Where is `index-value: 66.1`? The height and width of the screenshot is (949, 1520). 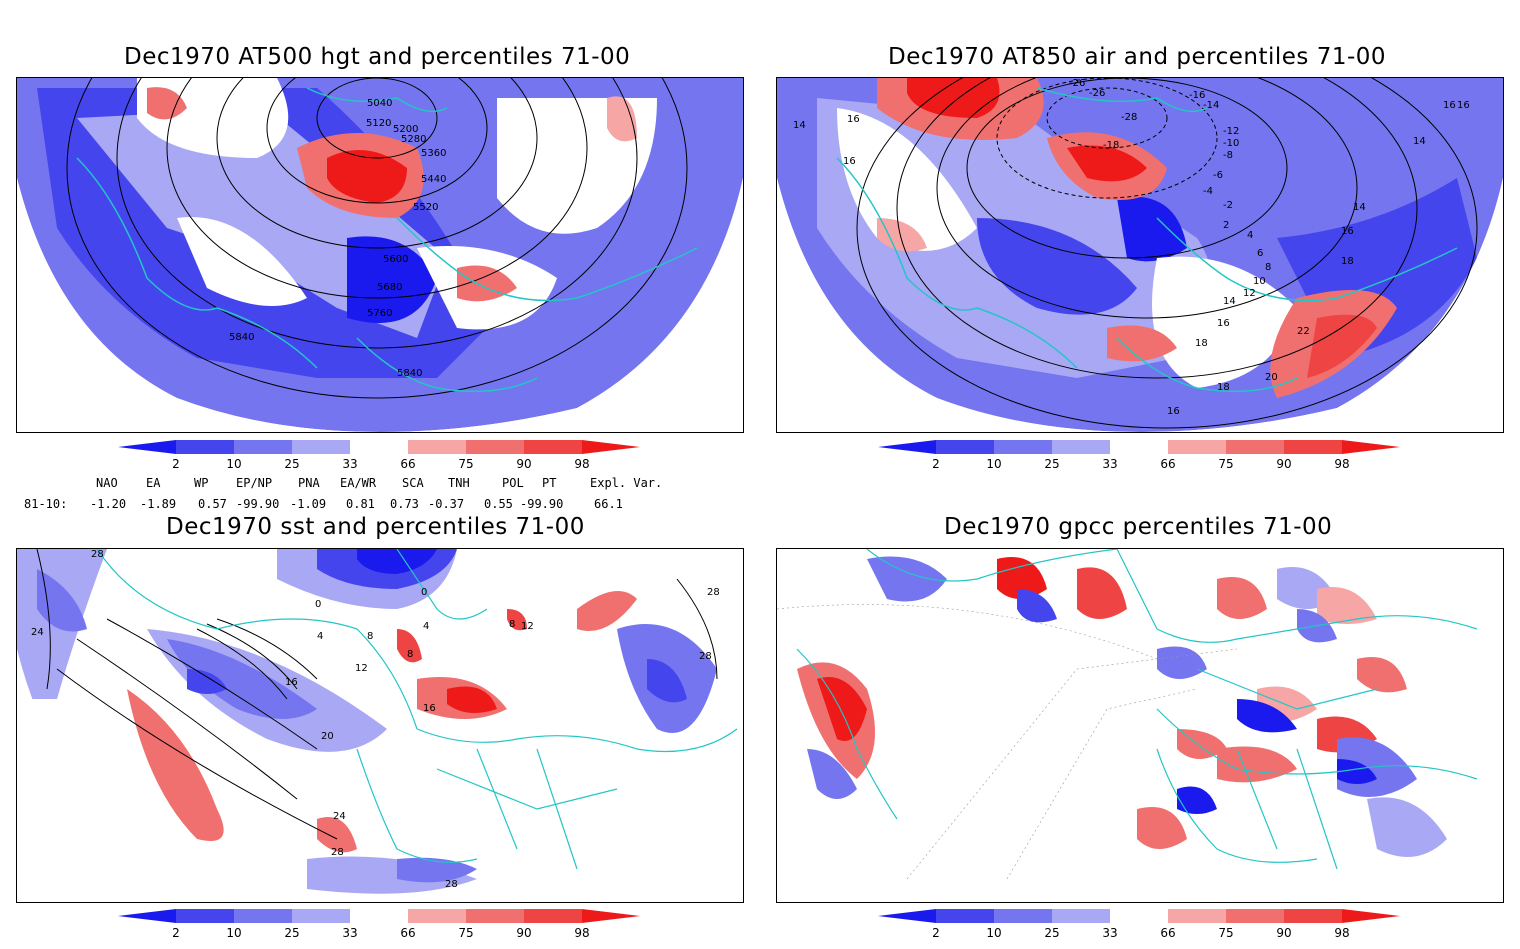 index-value: 66.1 is located at coordinates (608, 504).